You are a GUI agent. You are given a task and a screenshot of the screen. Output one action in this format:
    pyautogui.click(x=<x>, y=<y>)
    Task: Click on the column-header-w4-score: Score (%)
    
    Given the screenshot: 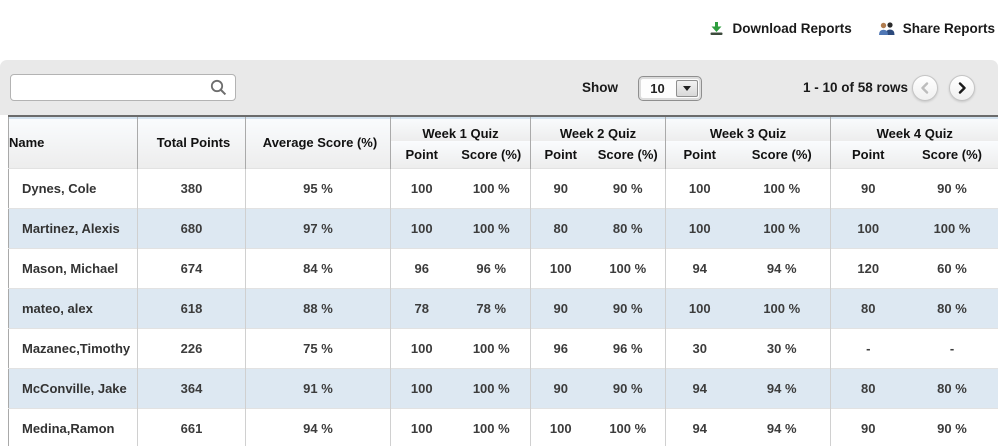 What is the action you would take?
    pyautogui.click(x=951, y=154)
    